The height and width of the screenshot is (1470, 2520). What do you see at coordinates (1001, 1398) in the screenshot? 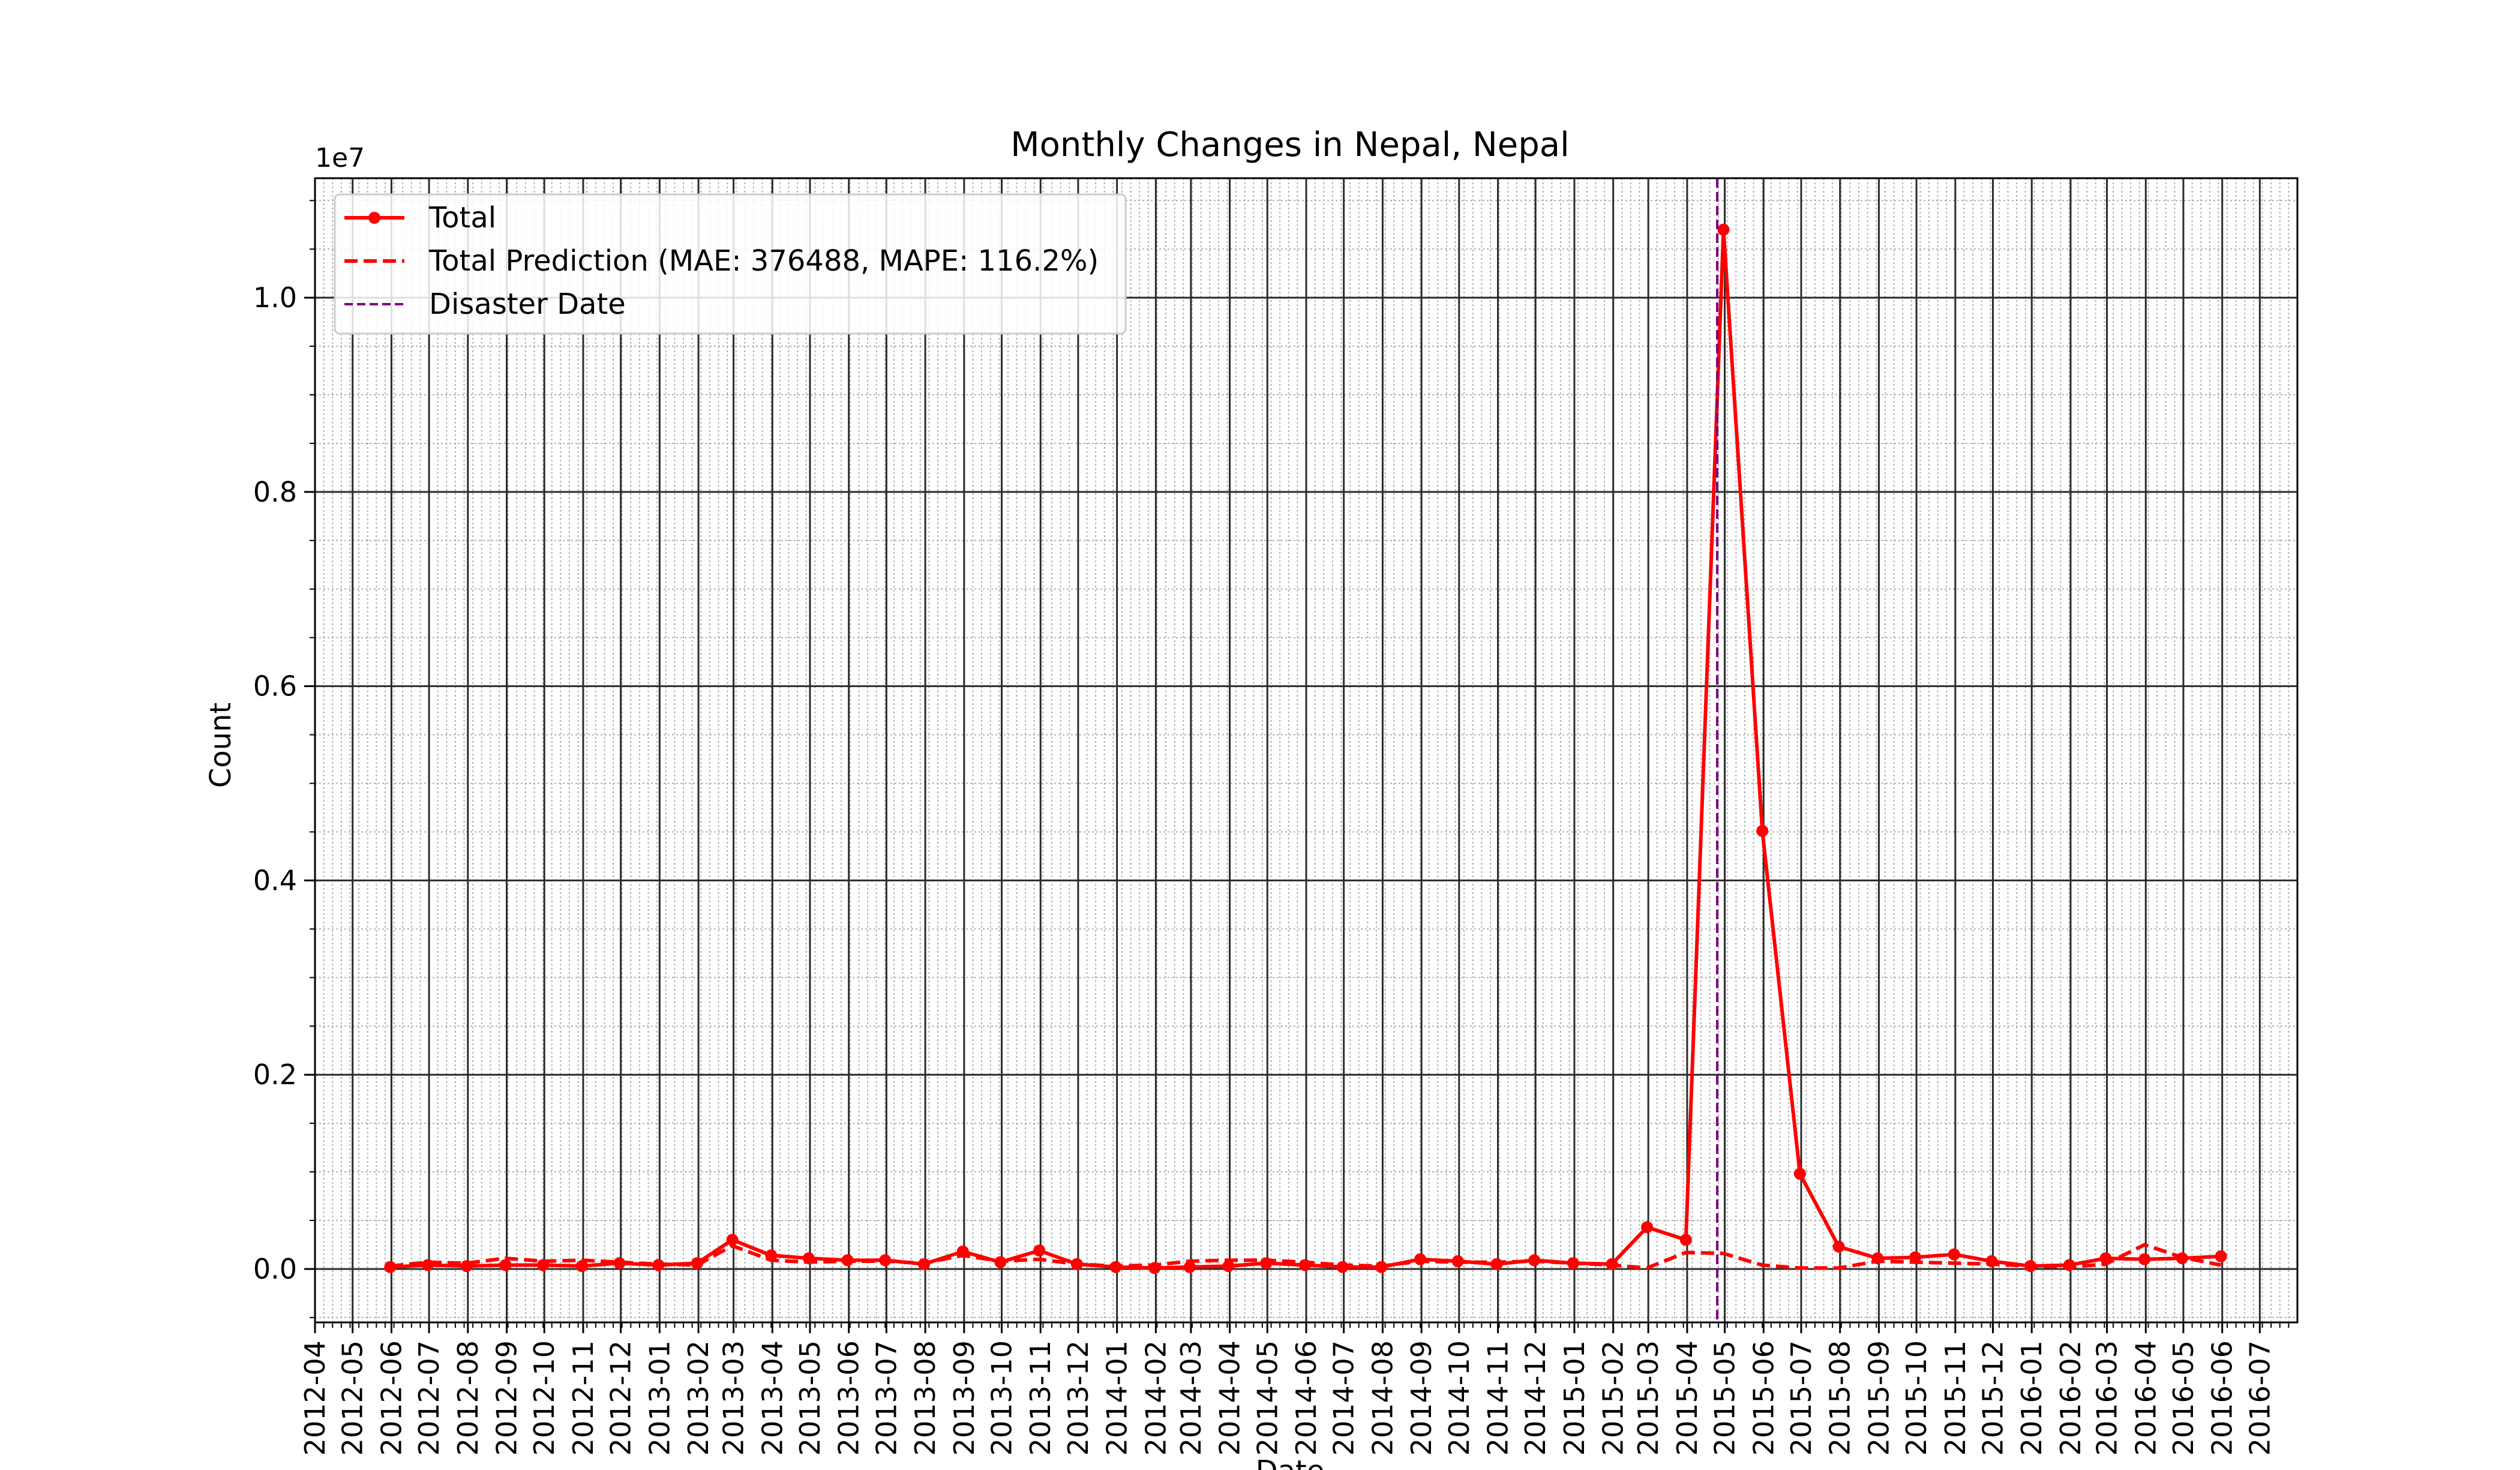
I see `x-tick-label: 2013-10` at bounding box center [1001, 1398].